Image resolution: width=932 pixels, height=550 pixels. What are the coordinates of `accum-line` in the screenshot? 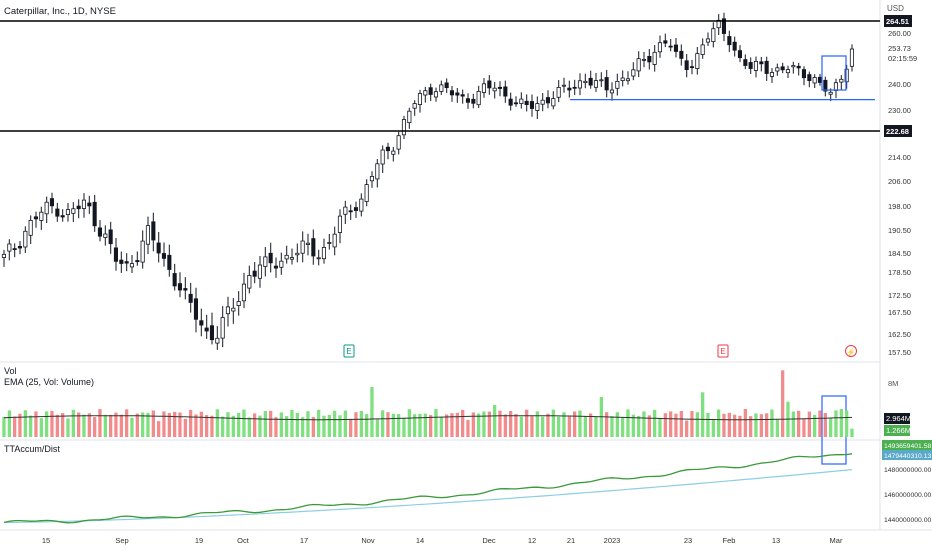 It's located at (428, 488).